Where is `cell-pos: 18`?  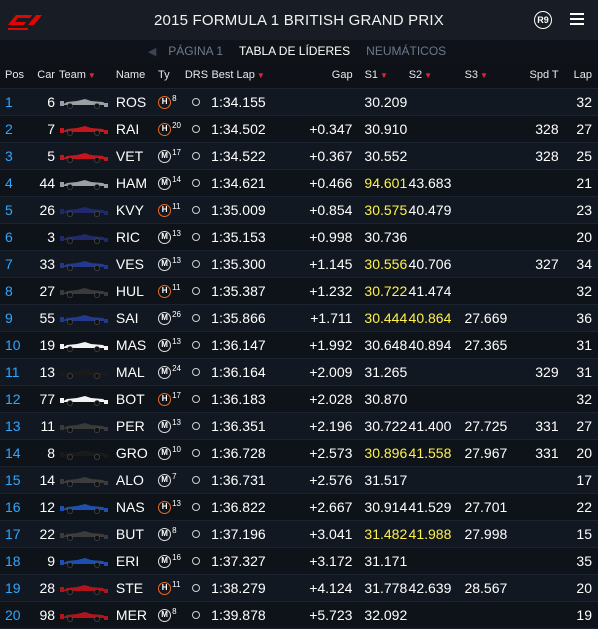
cell-pos: 18 is located at coordinates (13, 561).